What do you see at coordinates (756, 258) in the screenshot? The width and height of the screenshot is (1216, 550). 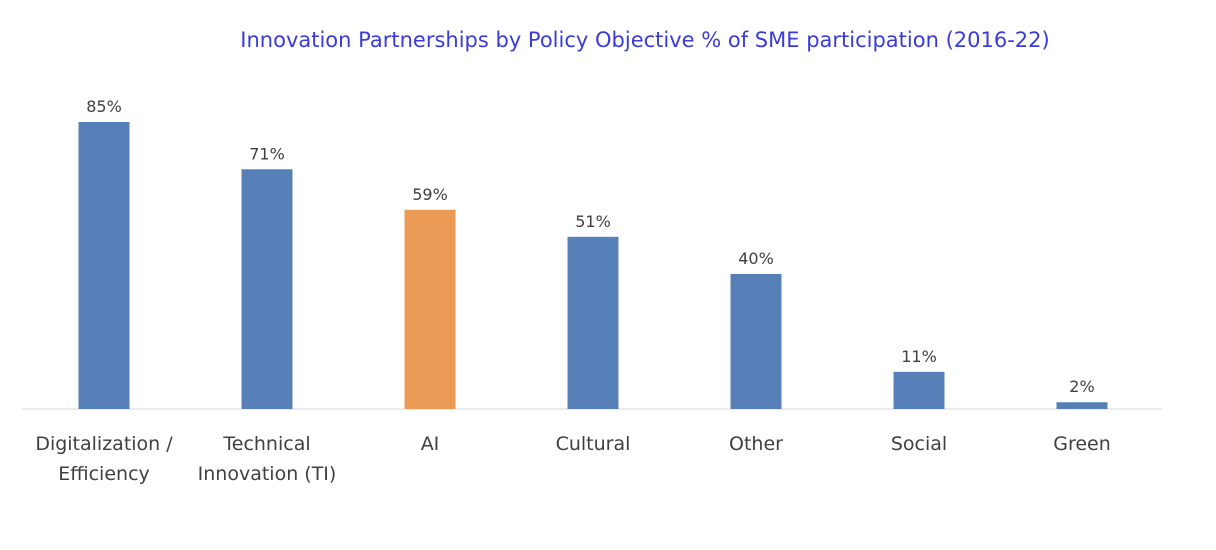 I see `data-label: 40%` at bounding box center [756, 258].